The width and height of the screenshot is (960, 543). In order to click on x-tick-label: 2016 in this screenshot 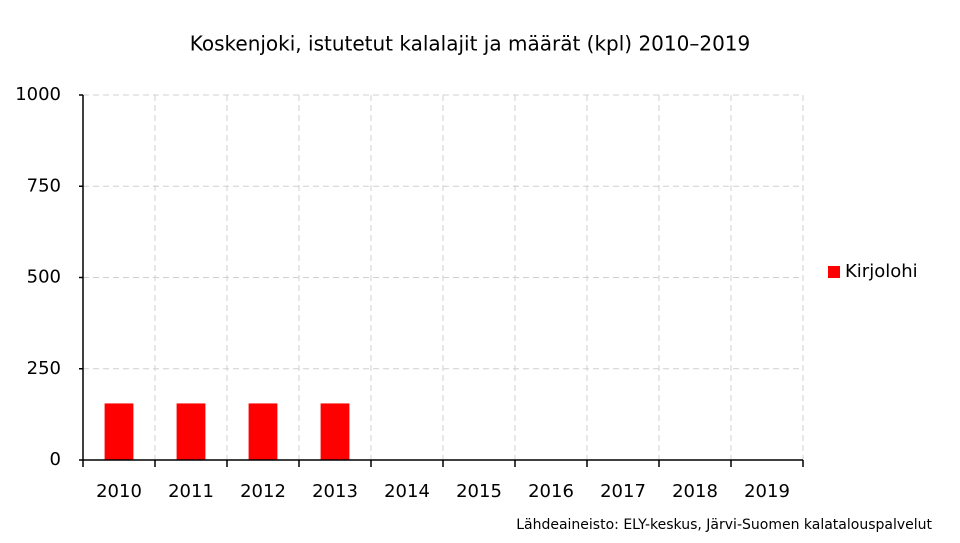, I will do `click(551, 491)`.